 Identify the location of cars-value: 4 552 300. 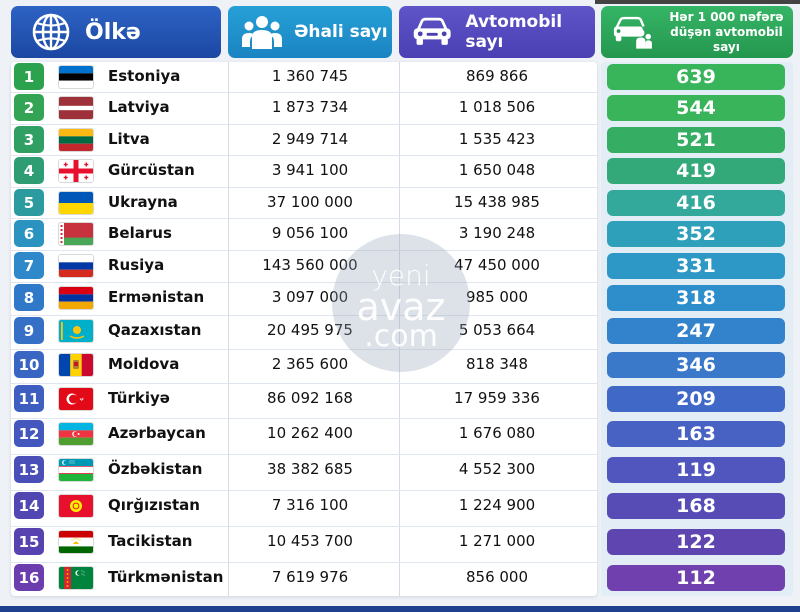
(497, 469).